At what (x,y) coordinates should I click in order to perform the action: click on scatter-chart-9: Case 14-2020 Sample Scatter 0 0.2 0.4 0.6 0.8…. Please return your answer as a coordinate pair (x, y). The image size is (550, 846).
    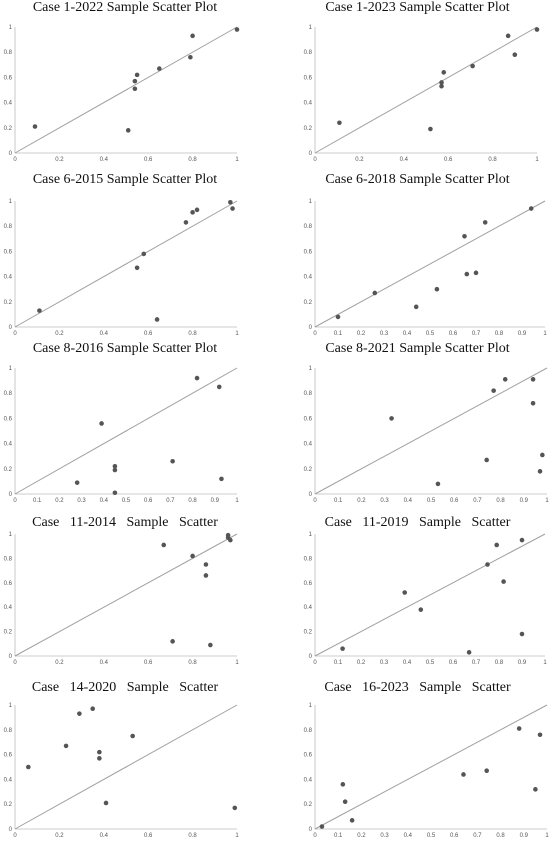
    Looking at the image, I should click on (125, 762).